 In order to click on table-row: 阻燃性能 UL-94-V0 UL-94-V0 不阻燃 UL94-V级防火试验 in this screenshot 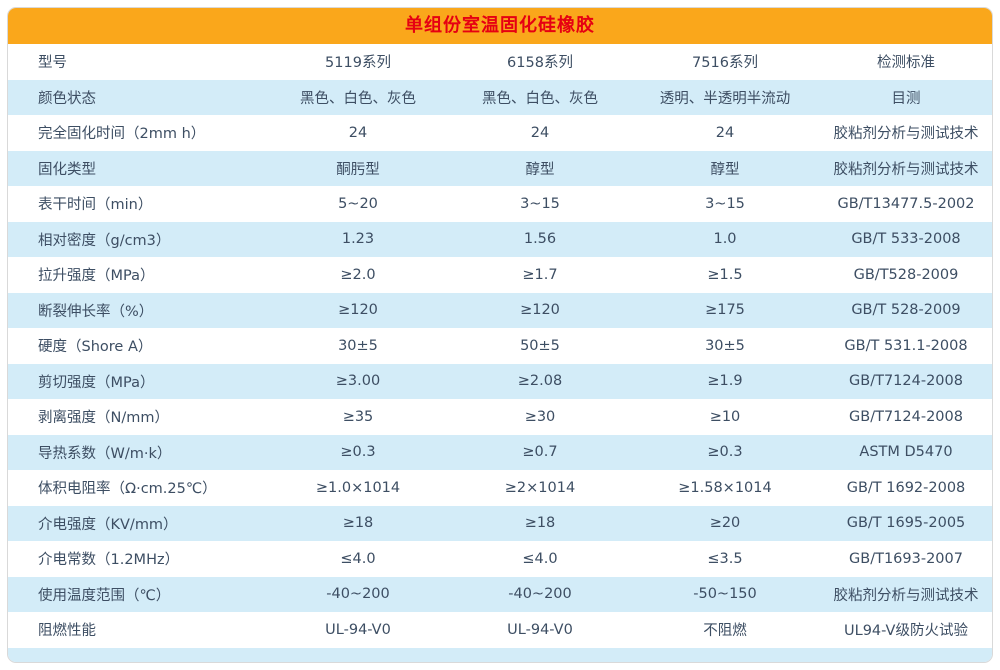, I will do `click(500, 630)`.